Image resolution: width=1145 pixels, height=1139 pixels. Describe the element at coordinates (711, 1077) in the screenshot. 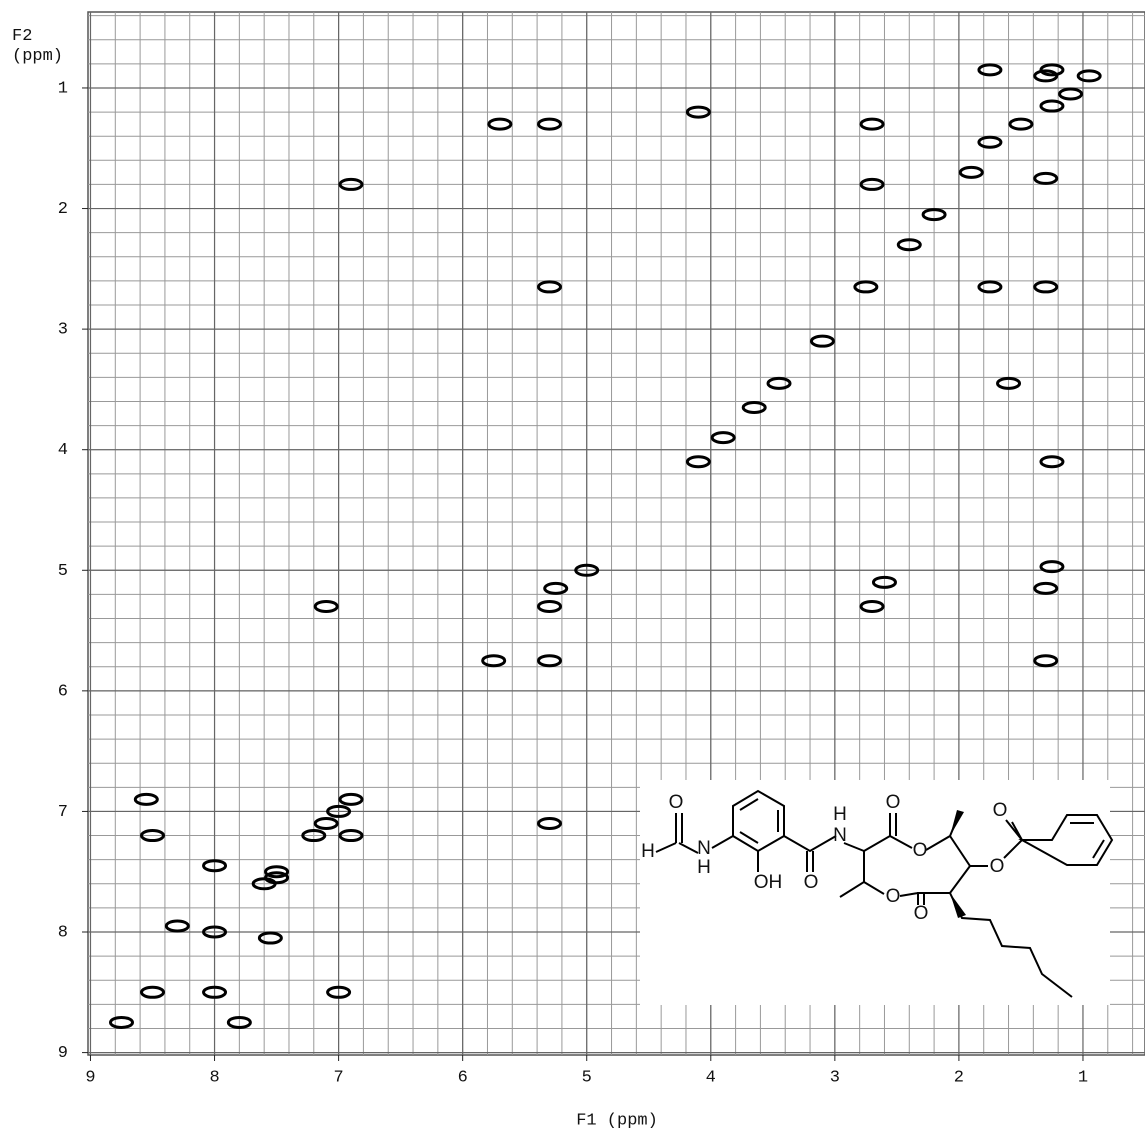

I see `x-tick-label: 4` at that location.